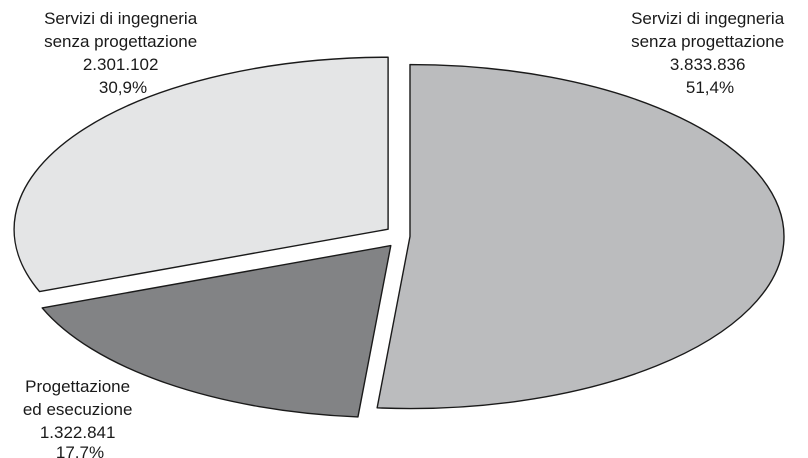 This screenshot has width=808, height=458. Describe the element at coordinates (123, 87) in the screenshot. I see `slice-3-percent: 30,9%` at that location.